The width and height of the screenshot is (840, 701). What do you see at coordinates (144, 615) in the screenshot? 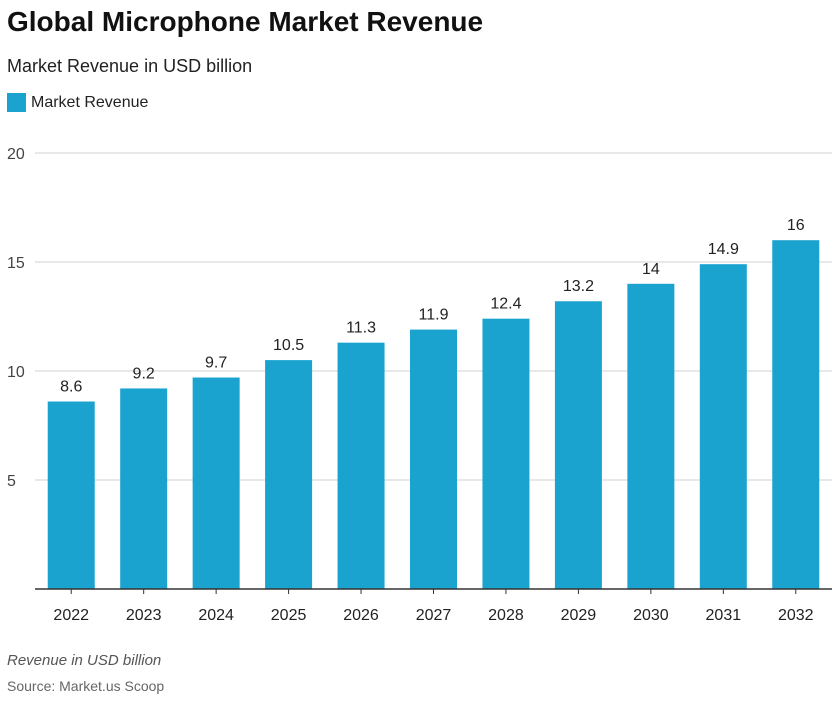
I see `x-tick-label: 2023` at bounding box center [144, 615].